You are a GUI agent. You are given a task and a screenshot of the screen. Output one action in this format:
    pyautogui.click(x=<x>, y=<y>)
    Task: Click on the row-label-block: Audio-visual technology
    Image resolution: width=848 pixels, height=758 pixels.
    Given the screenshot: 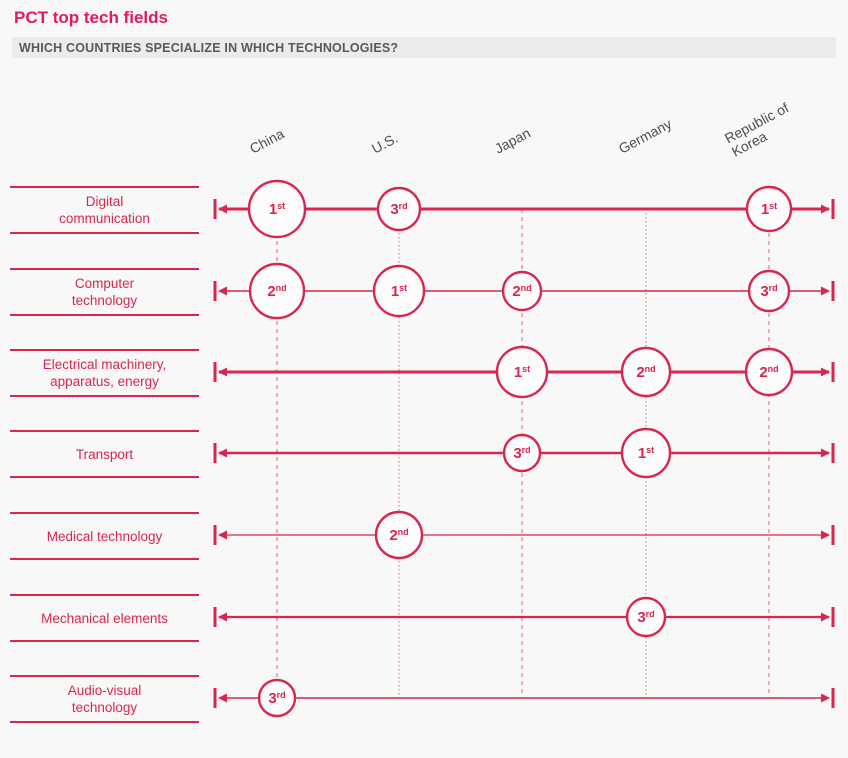 What is the action you would take?
    pyautogui.click(x=104, y=699)
    